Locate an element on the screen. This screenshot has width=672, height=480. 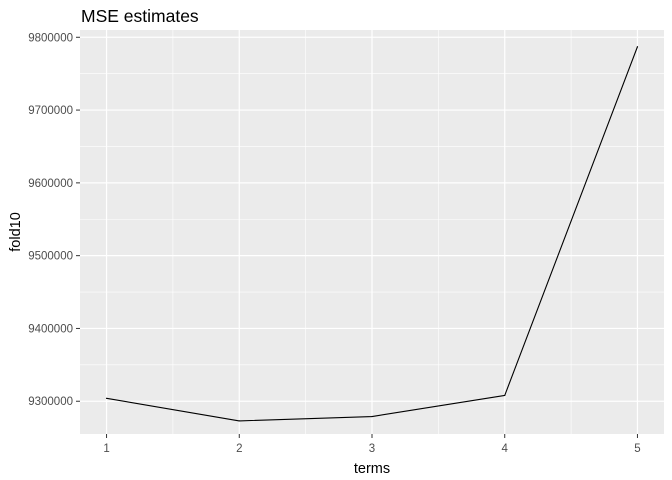
x-axis: 1 2 3 4 5 is located at coordinates (372, 444).